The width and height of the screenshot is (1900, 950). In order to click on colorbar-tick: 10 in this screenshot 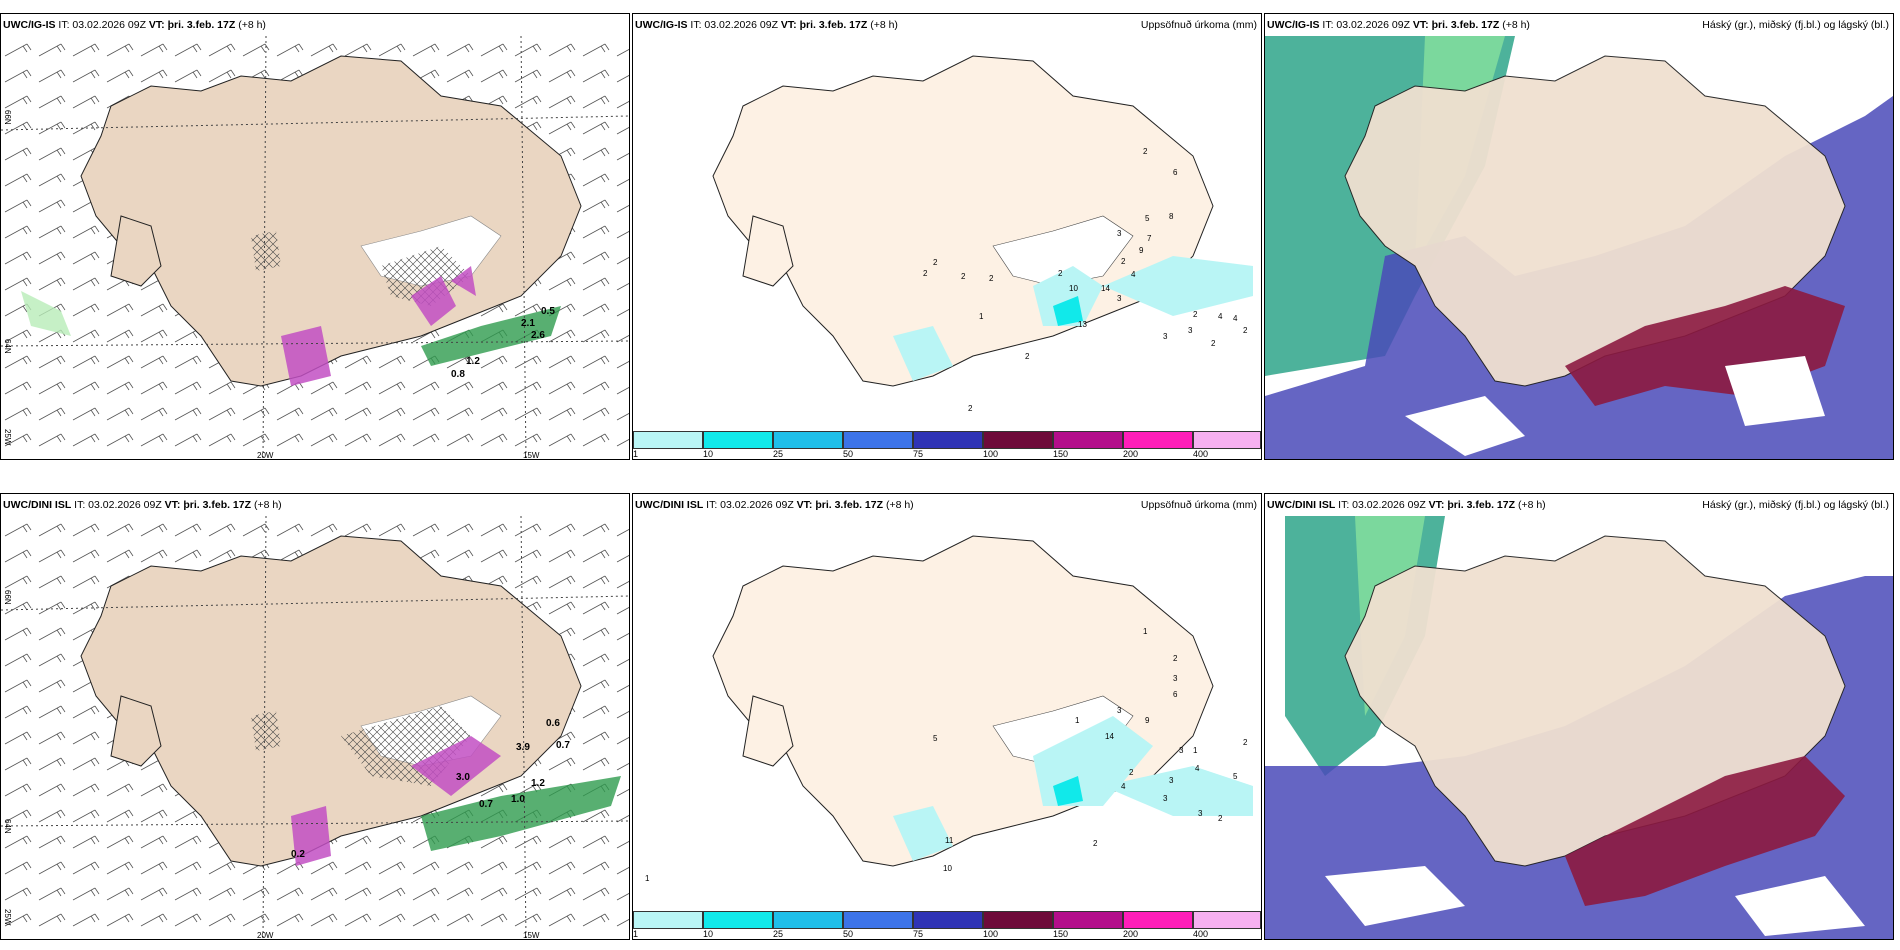, I will do `click(708, 934)`.